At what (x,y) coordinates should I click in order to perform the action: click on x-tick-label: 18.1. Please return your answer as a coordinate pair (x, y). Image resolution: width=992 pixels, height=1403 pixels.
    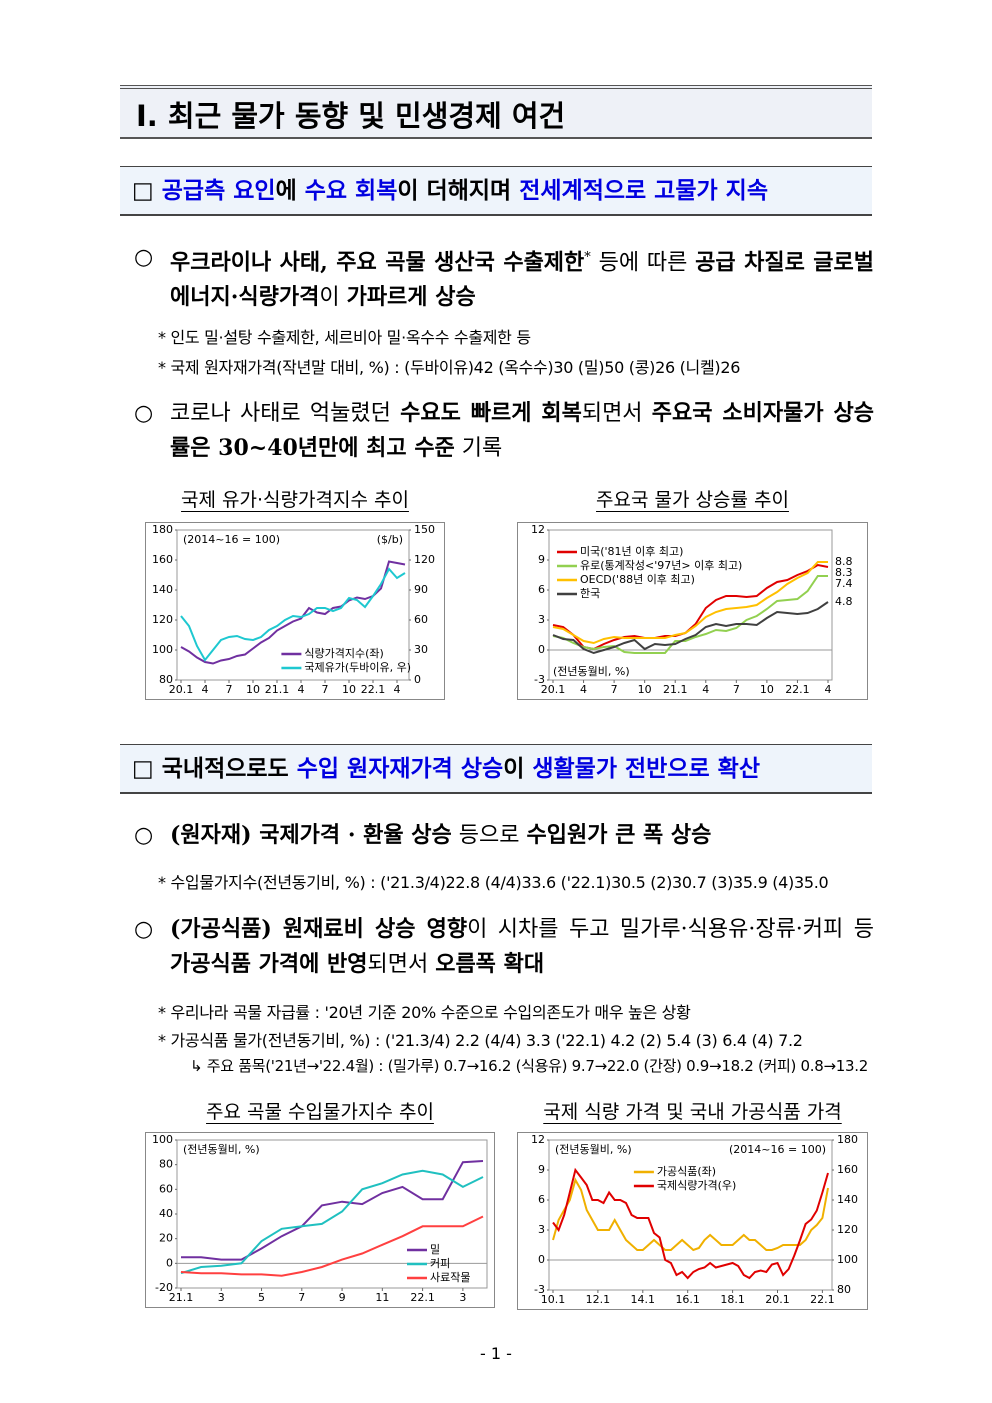
    Looking at the image, I should click on (732, 1299).